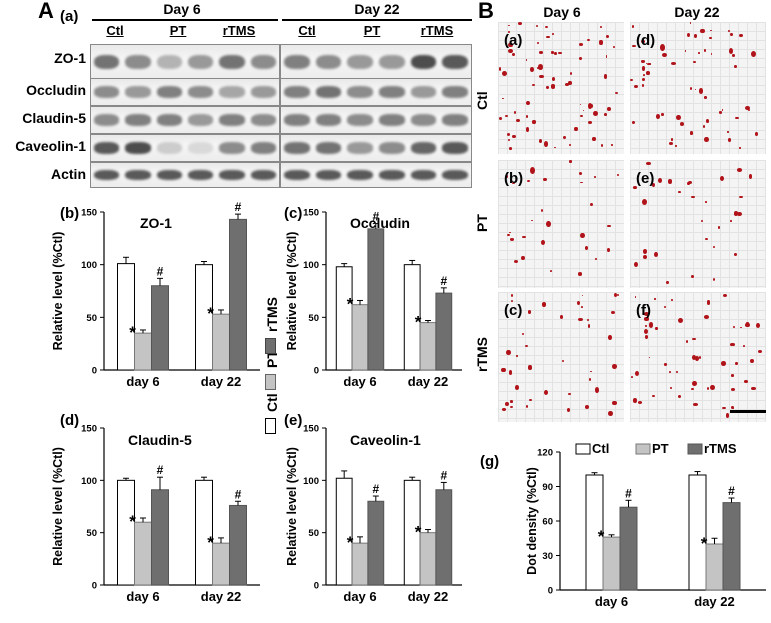 The height and width of the screenshot is (623, 771). I want to click on bar-ctl, so click(344, 318).